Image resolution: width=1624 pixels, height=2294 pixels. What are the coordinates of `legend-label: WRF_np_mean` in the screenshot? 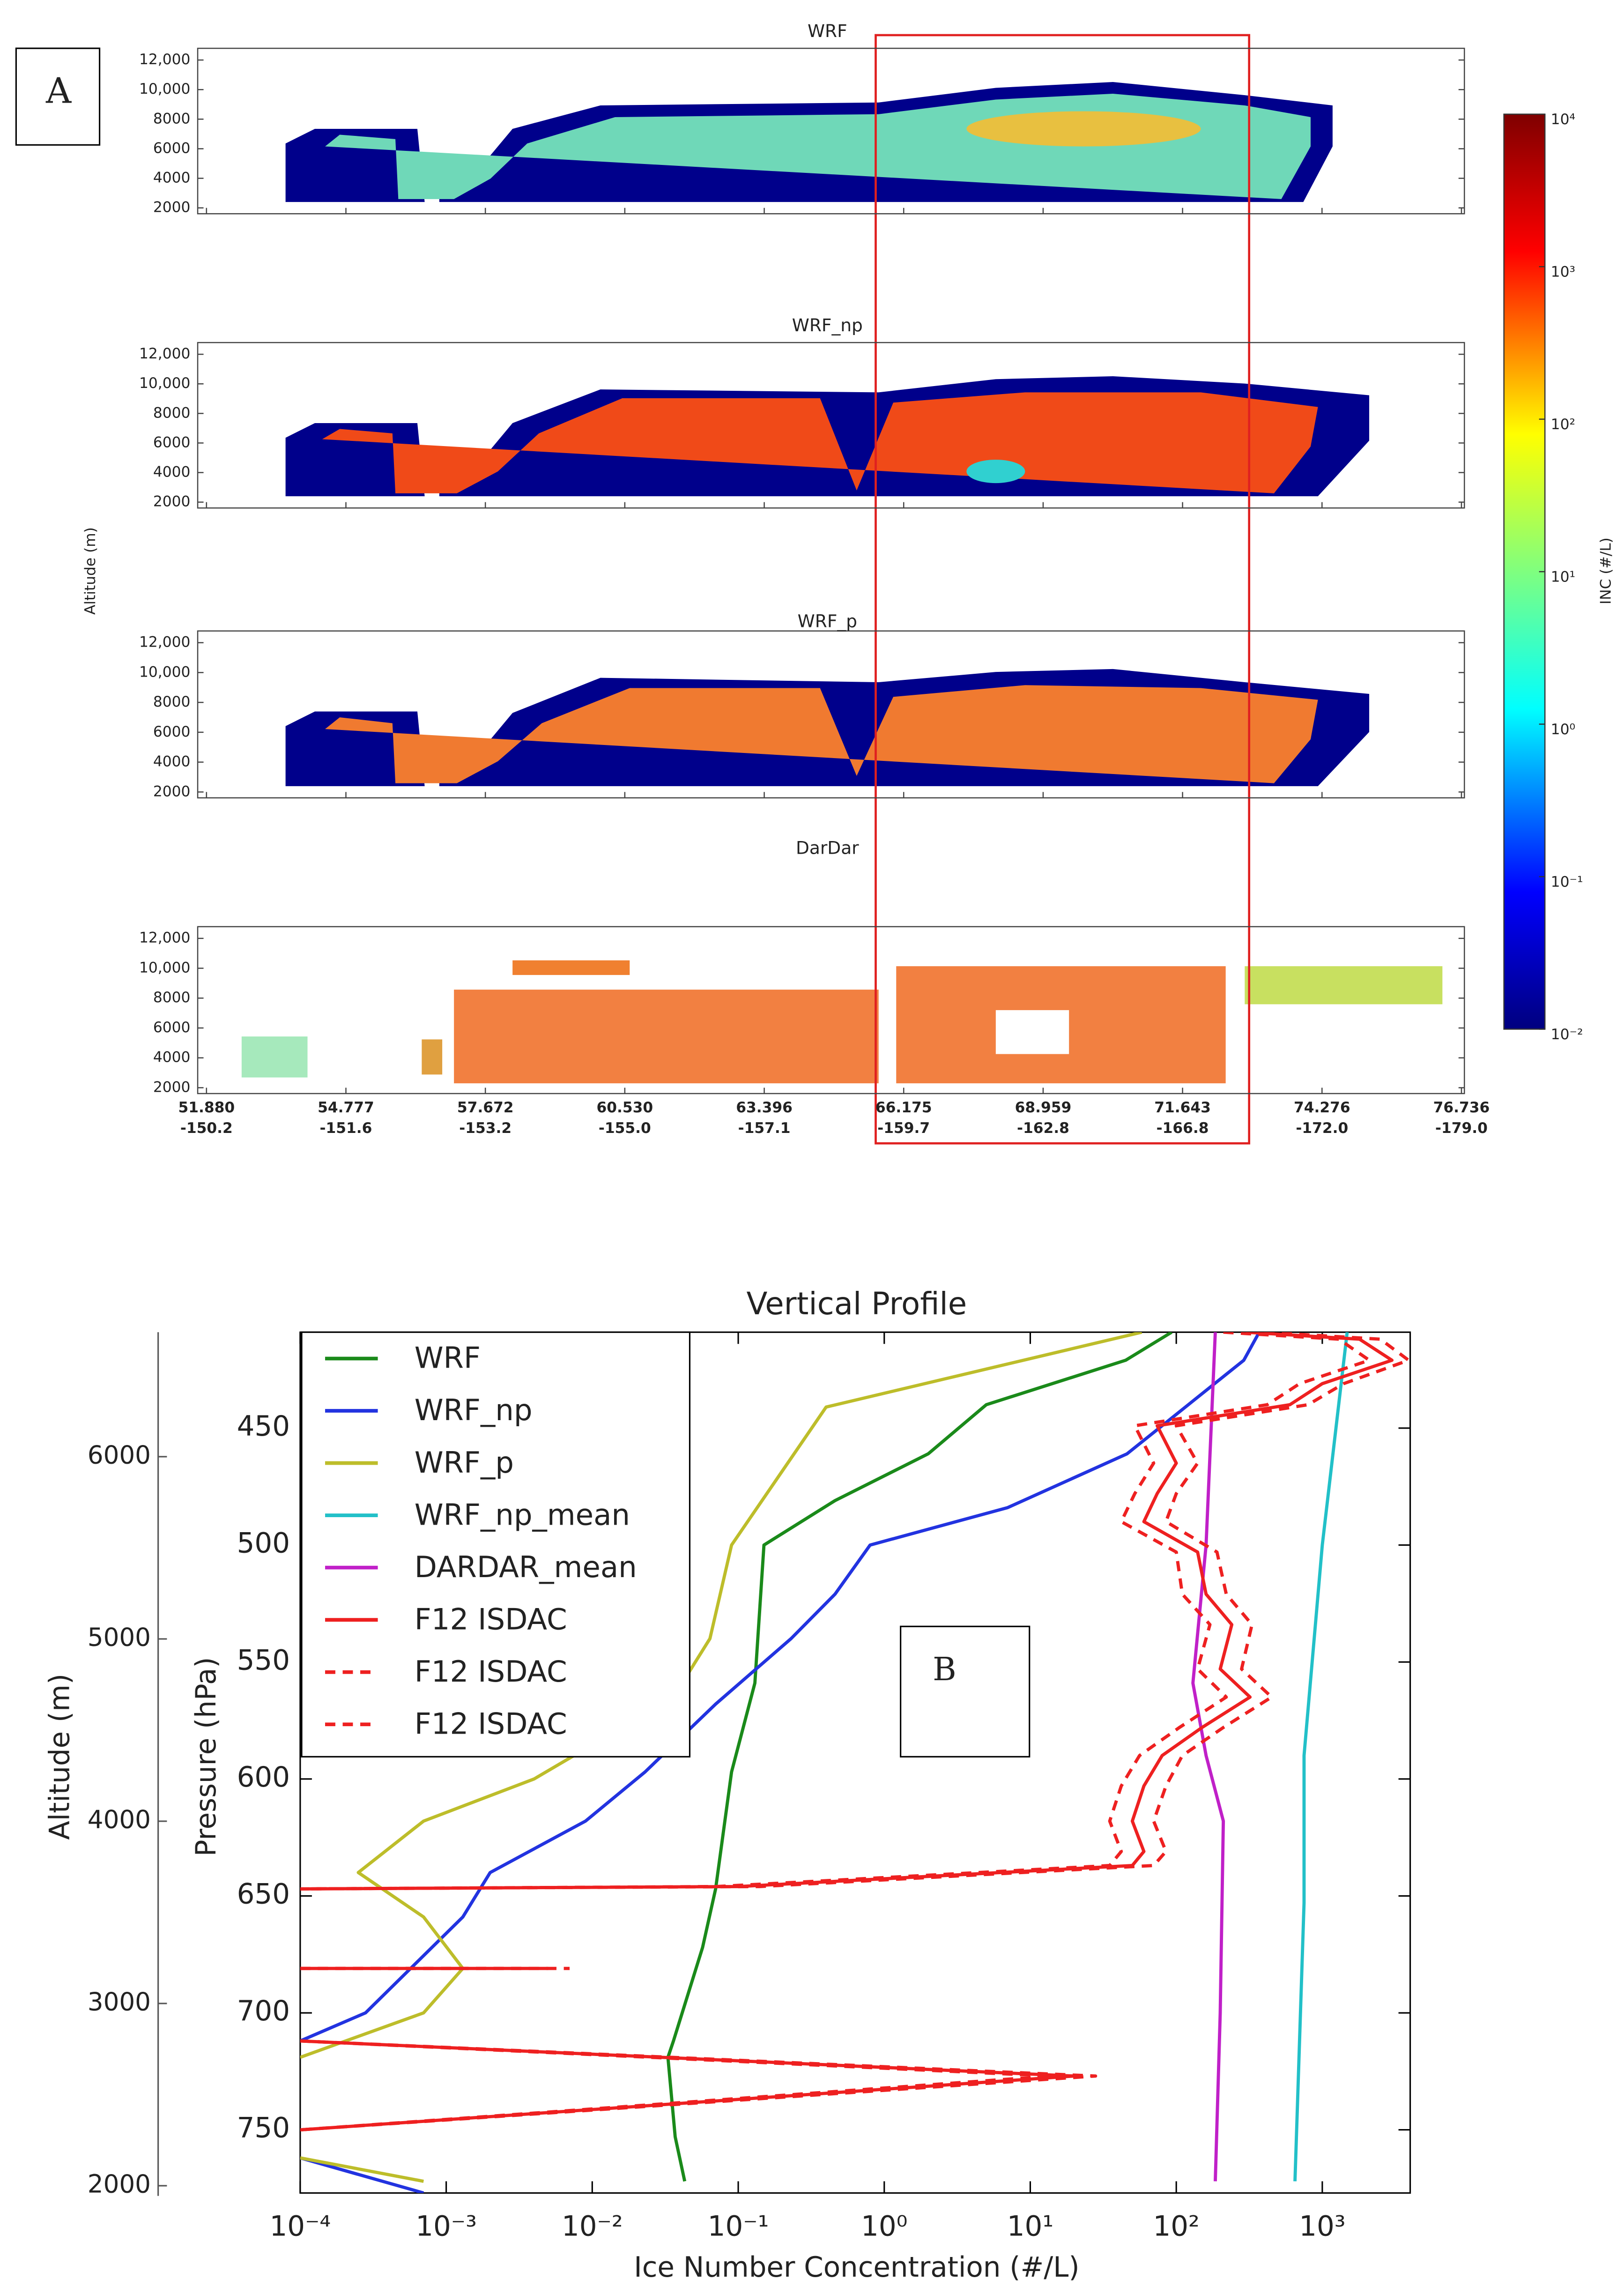 It's located at (523, 1514).